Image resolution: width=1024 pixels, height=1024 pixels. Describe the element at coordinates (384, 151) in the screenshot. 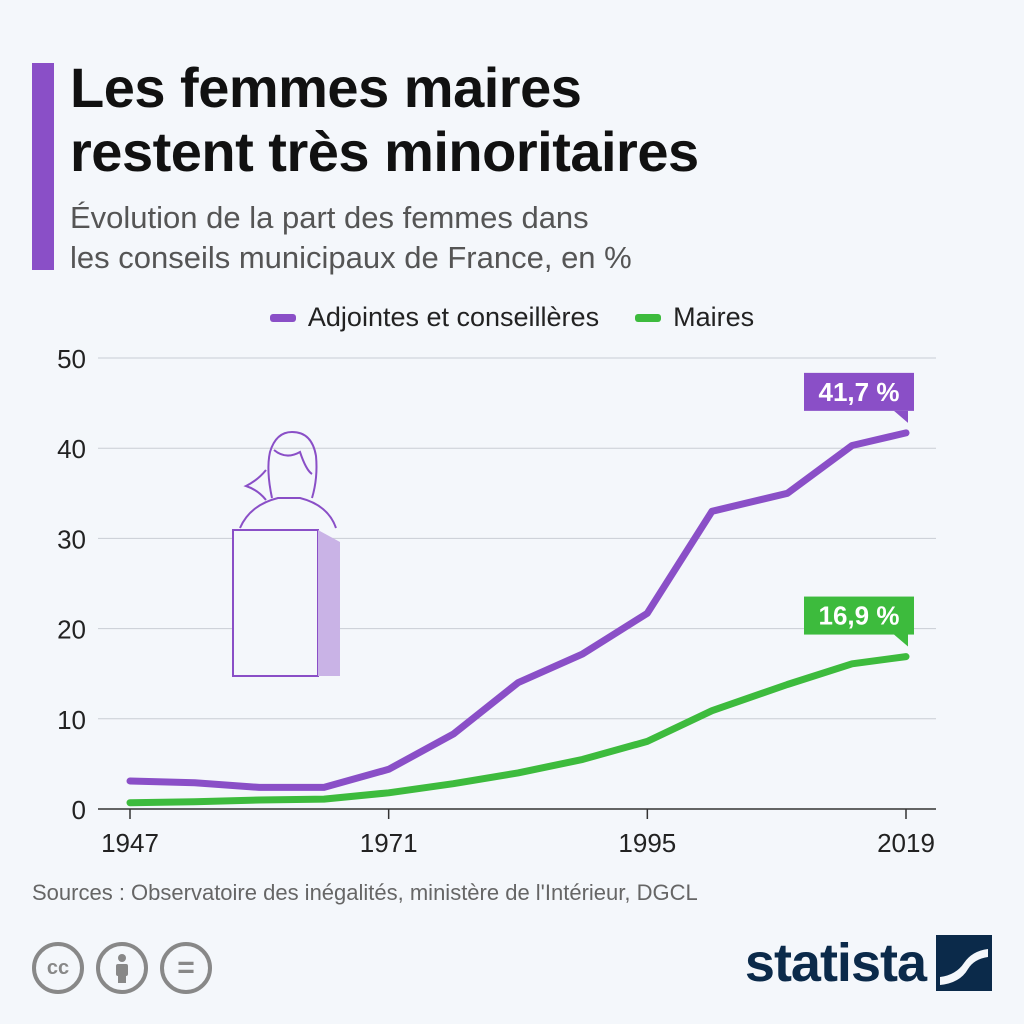

I see `title-line-2: restent très minoritaires` at that location.